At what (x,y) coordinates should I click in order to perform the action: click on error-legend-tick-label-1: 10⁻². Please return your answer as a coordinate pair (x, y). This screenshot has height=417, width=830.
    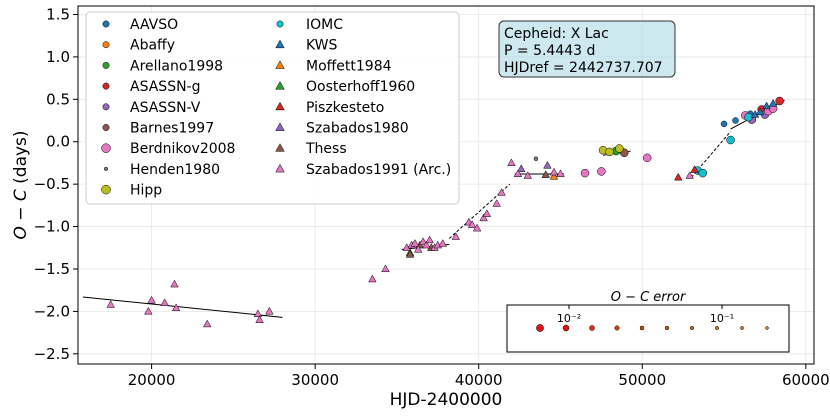
    Looking at the image, I should click on (569, 318).